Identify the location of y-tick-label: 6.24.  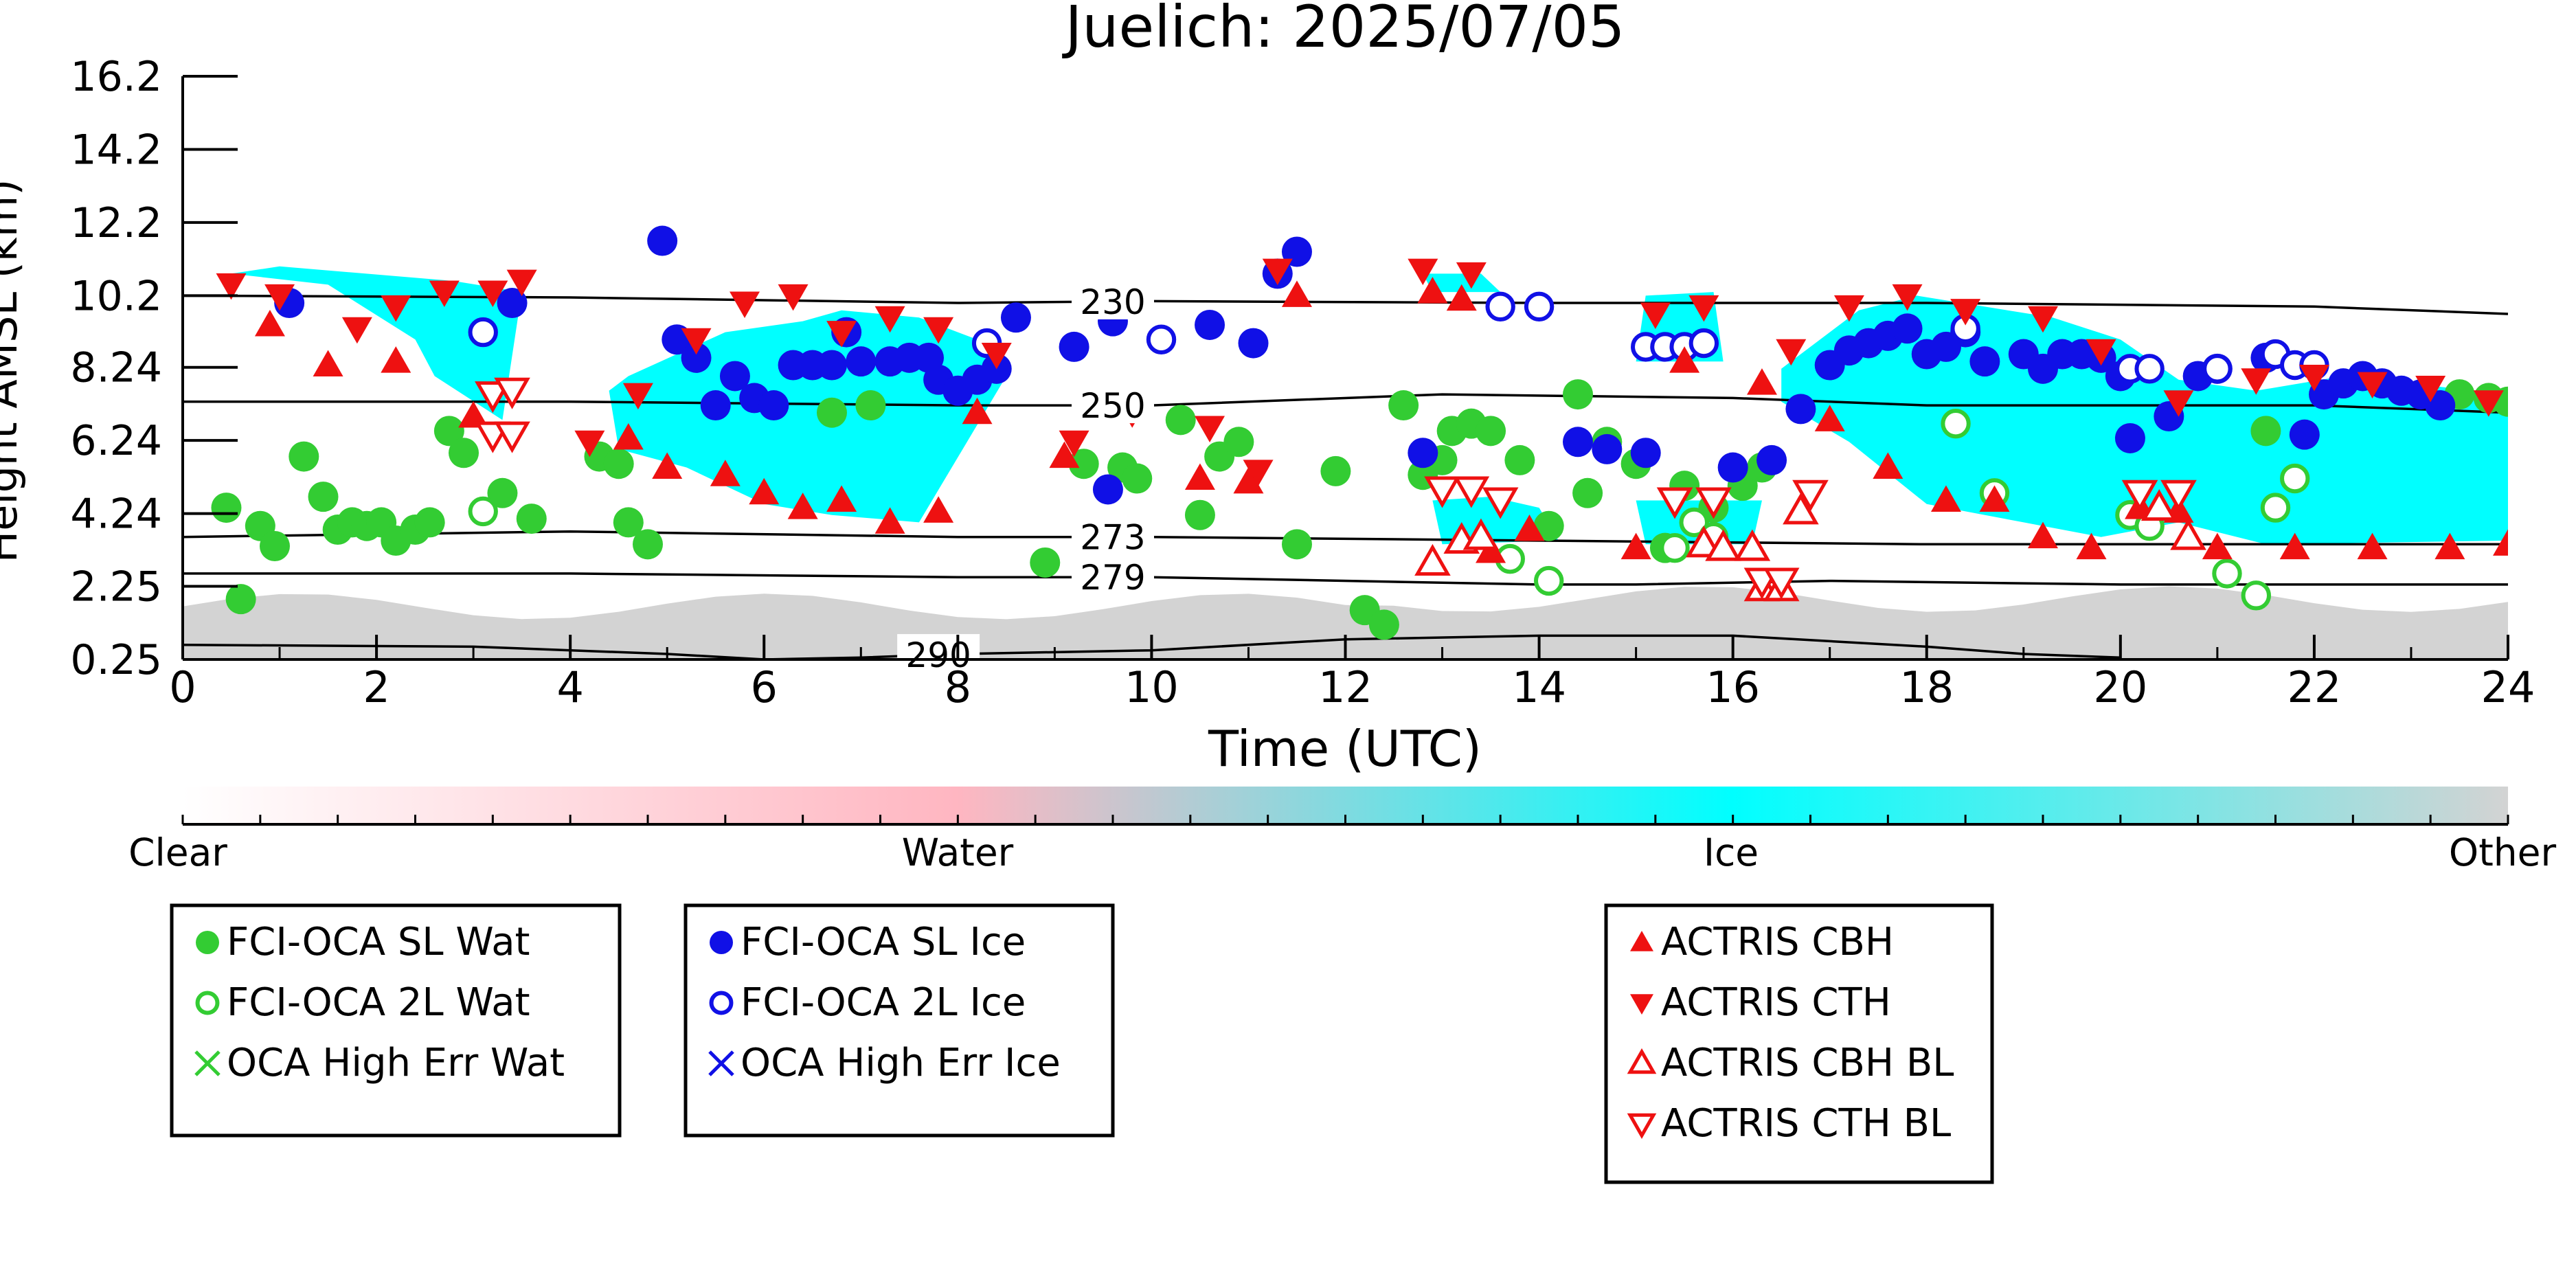
(116, 441).